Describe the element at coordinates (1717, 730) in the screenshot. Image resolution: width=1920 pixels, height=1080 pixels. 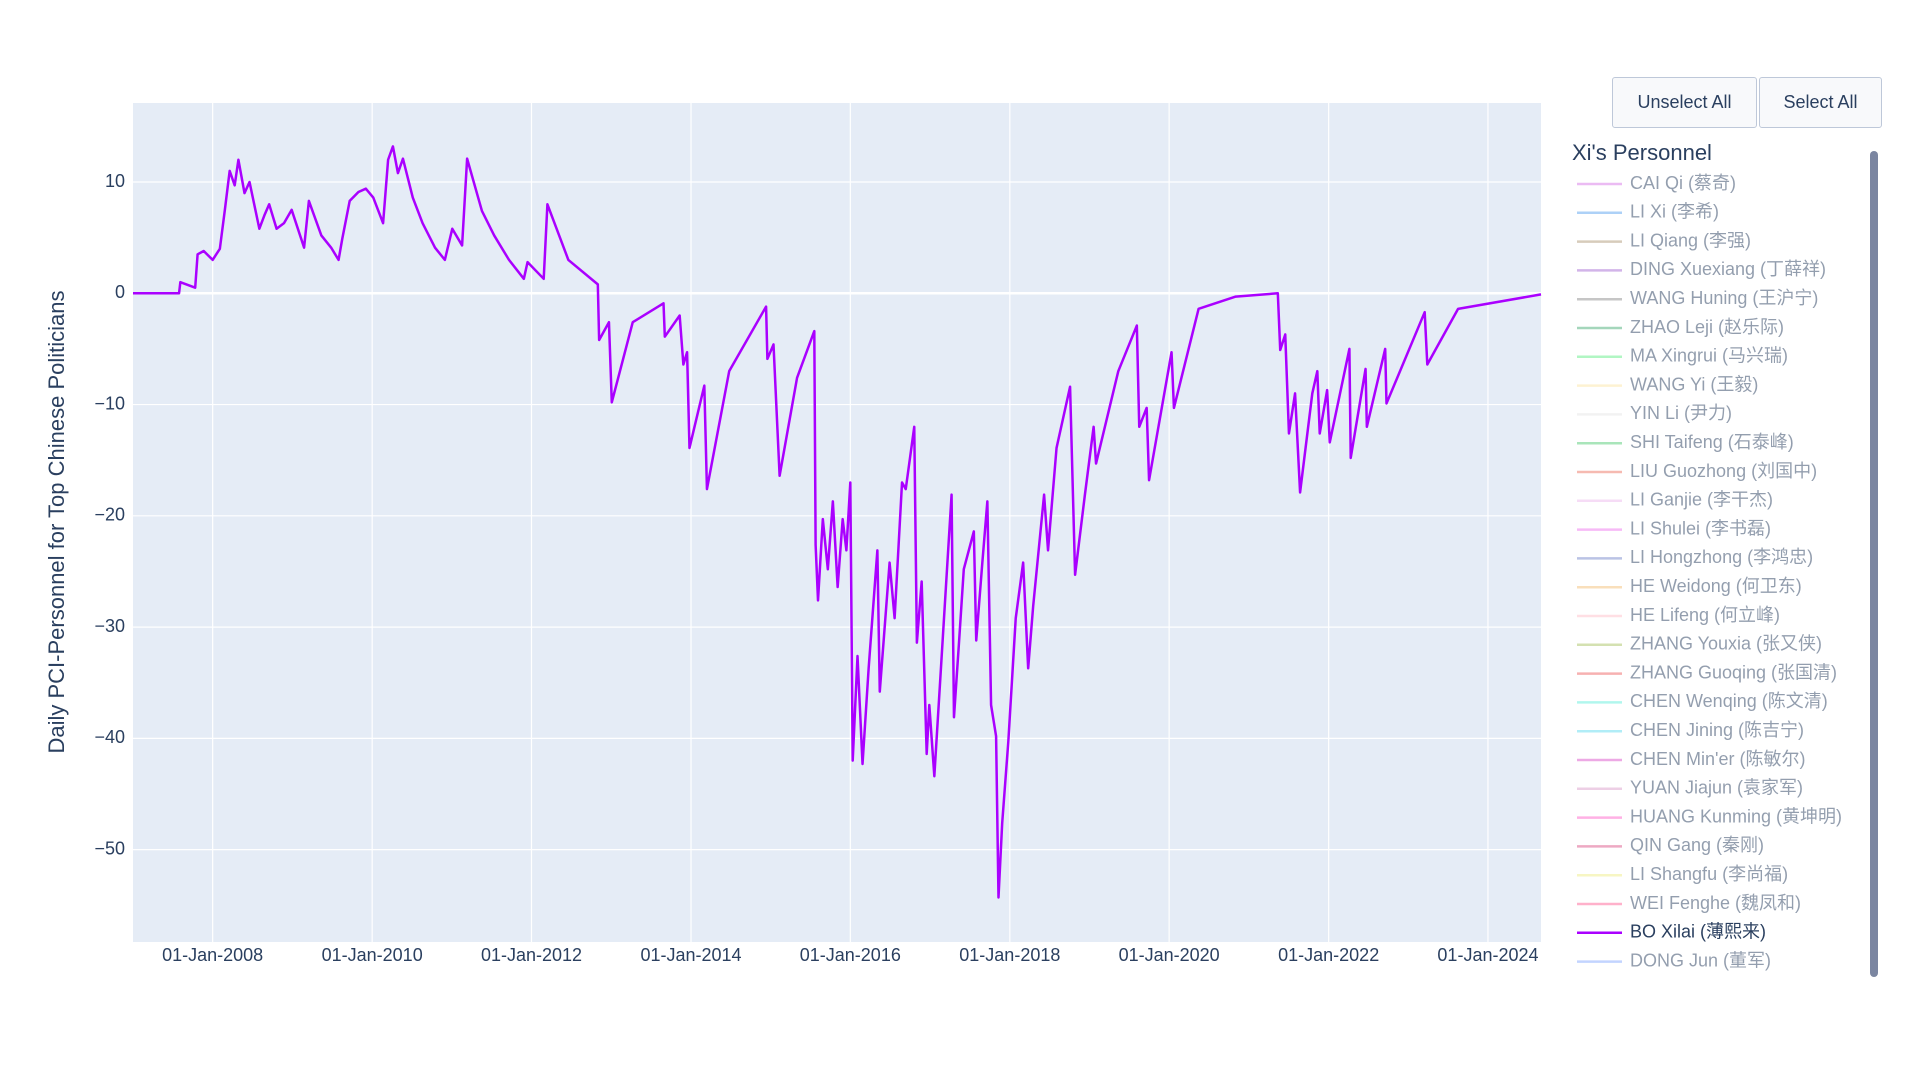
I see `legend-label: CHEN Jining (陈吉宁)` at that location.